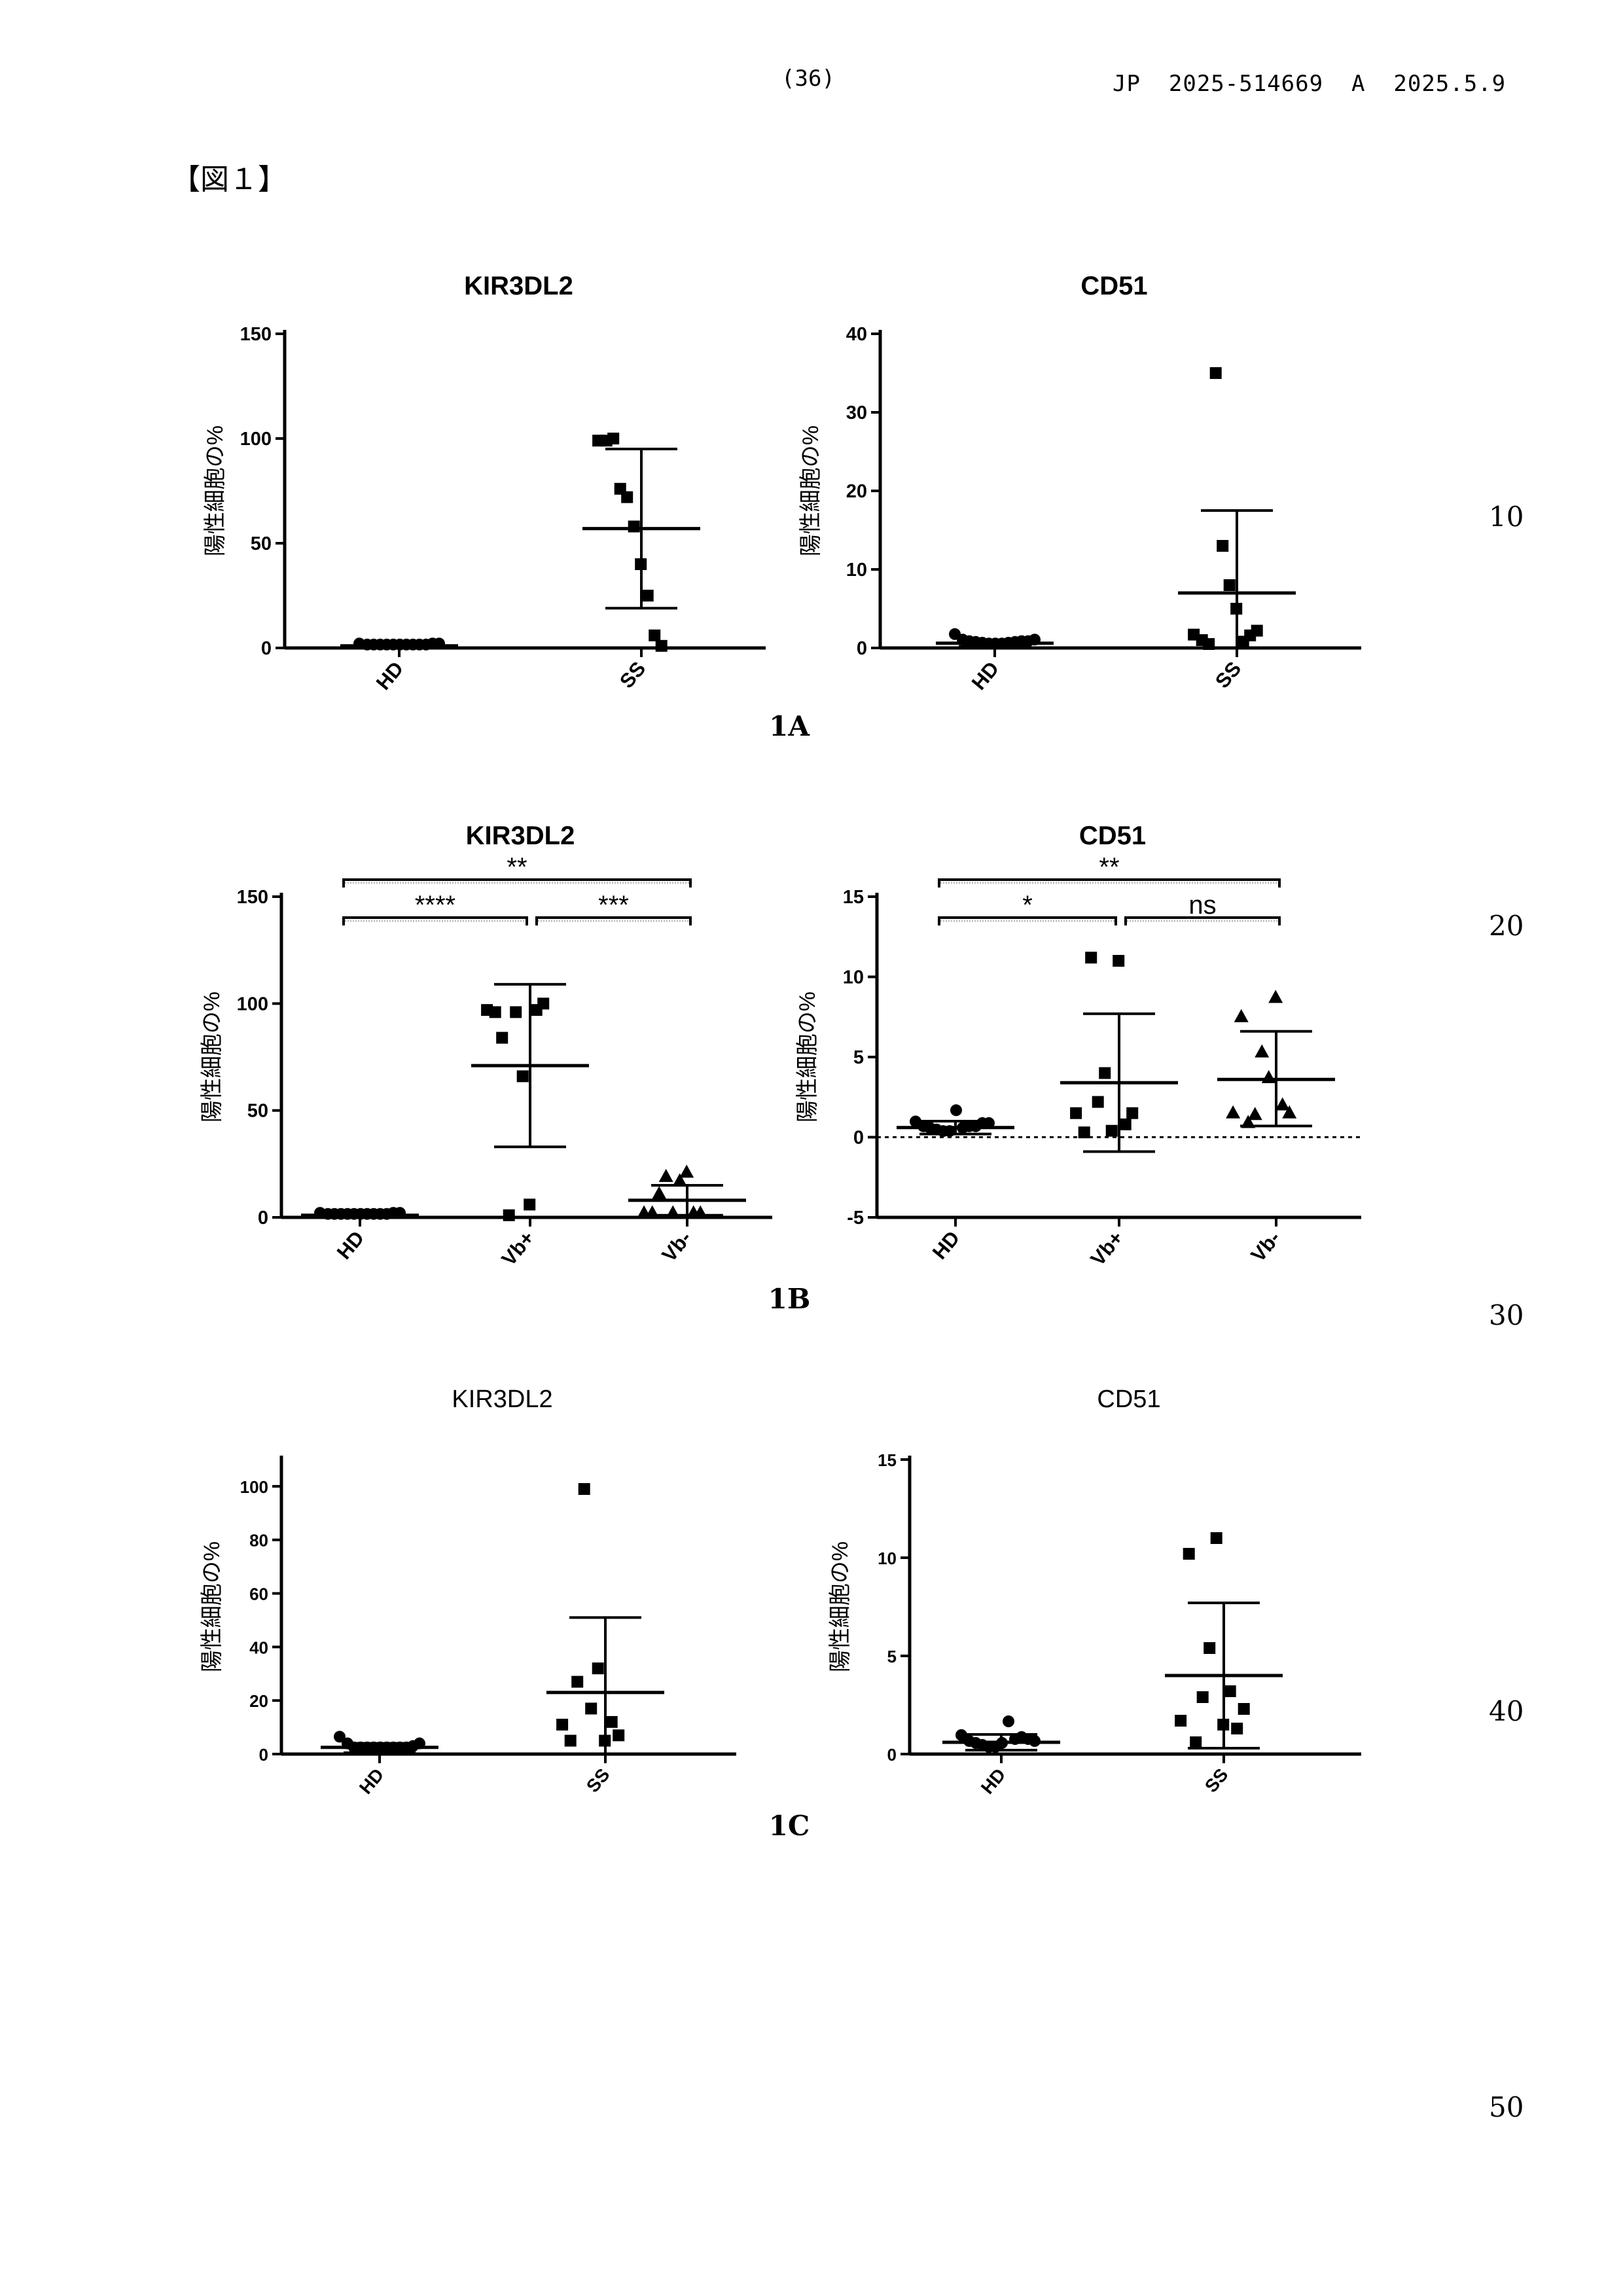 Image resolution: width=1623 pixels, height=2296 pixels. What do you see at coordinates (613, 906) in the screenshot?
I see `significance-label: ***` at bounding box center [613, 906].